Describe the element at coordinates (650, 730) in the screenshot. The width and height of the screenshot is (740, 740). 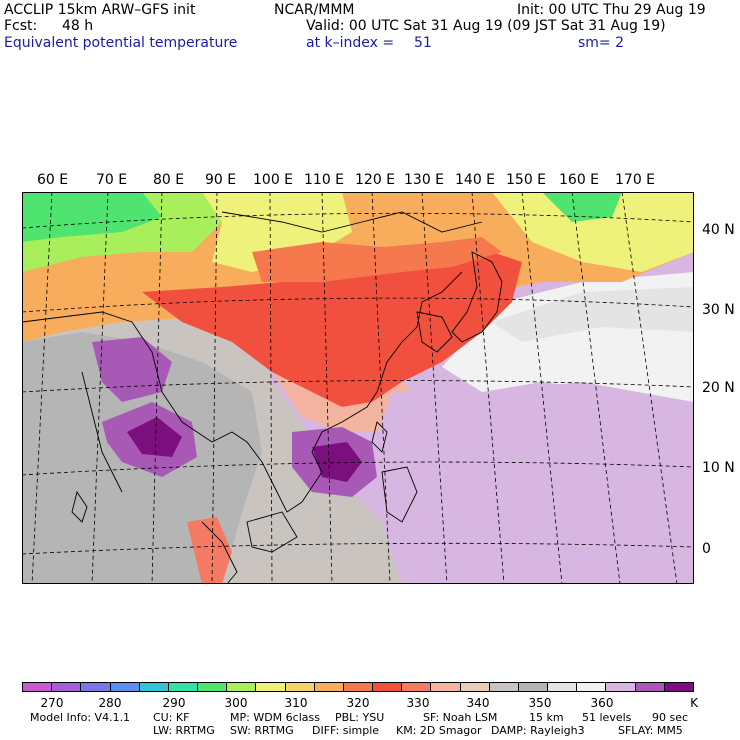
I see `footer-sflay: SFLAY: MM5` at that location.